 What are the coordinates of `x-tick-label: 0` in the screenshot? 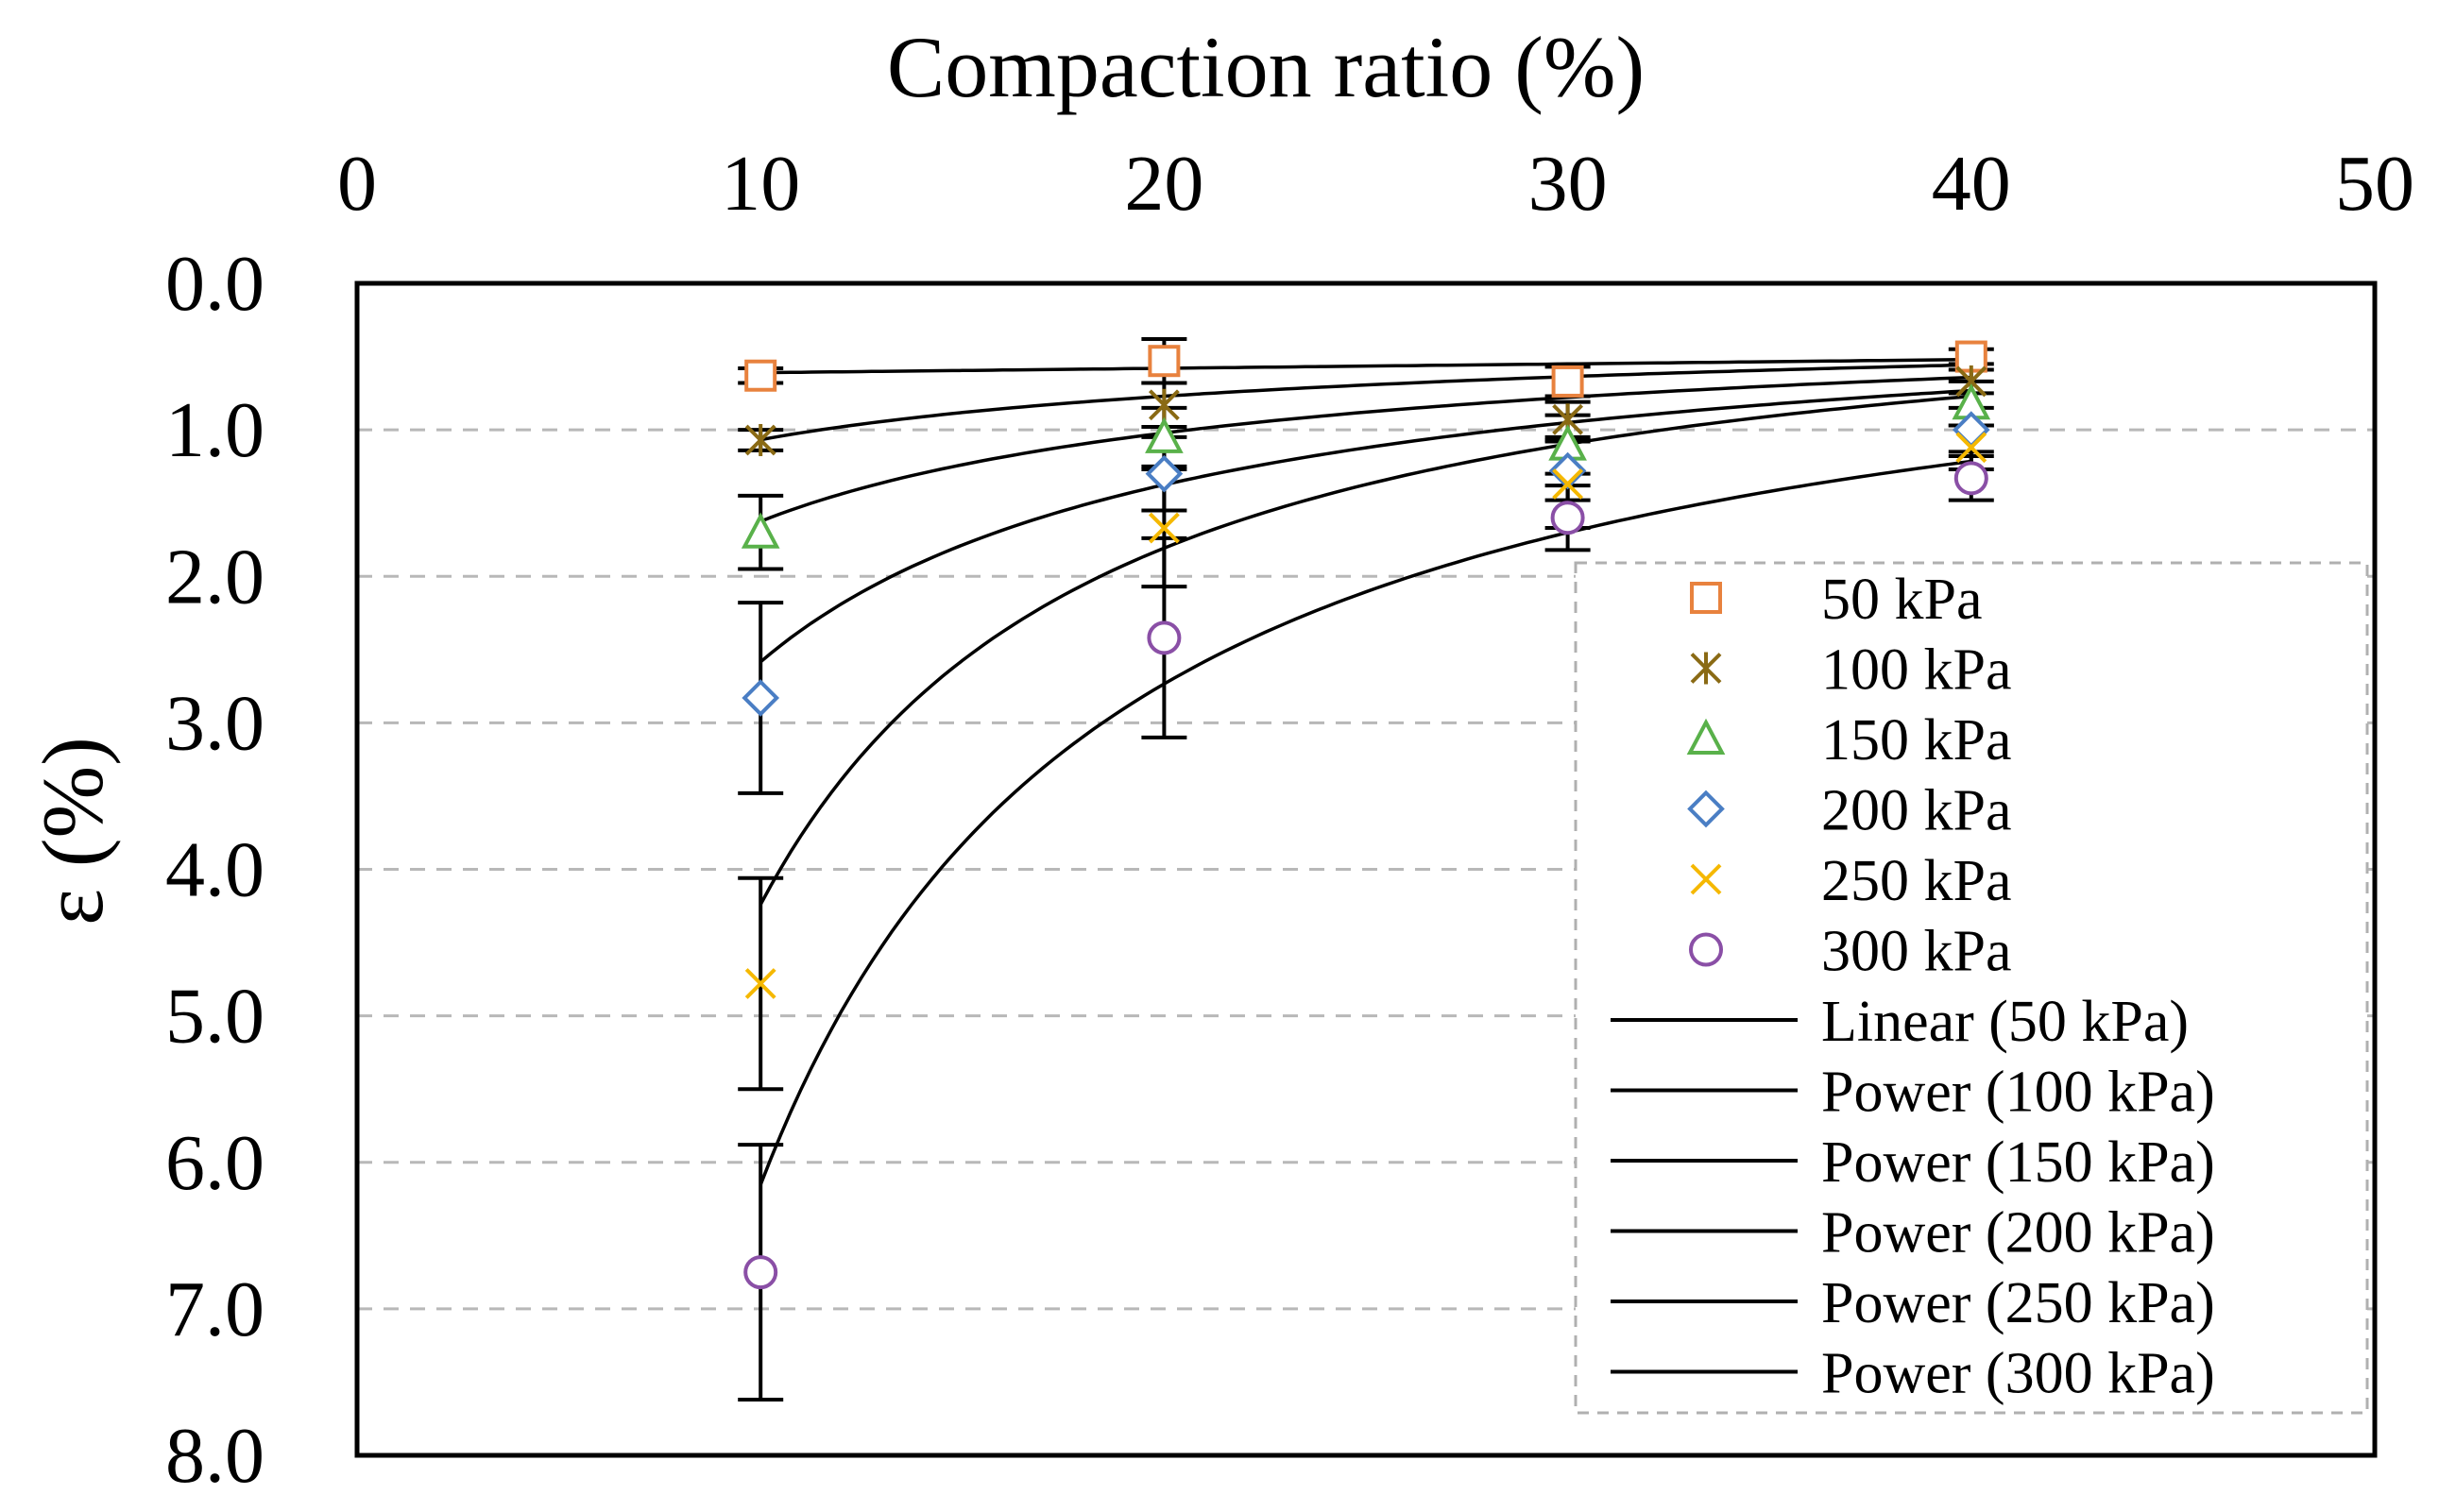 It's located at (357, 184).